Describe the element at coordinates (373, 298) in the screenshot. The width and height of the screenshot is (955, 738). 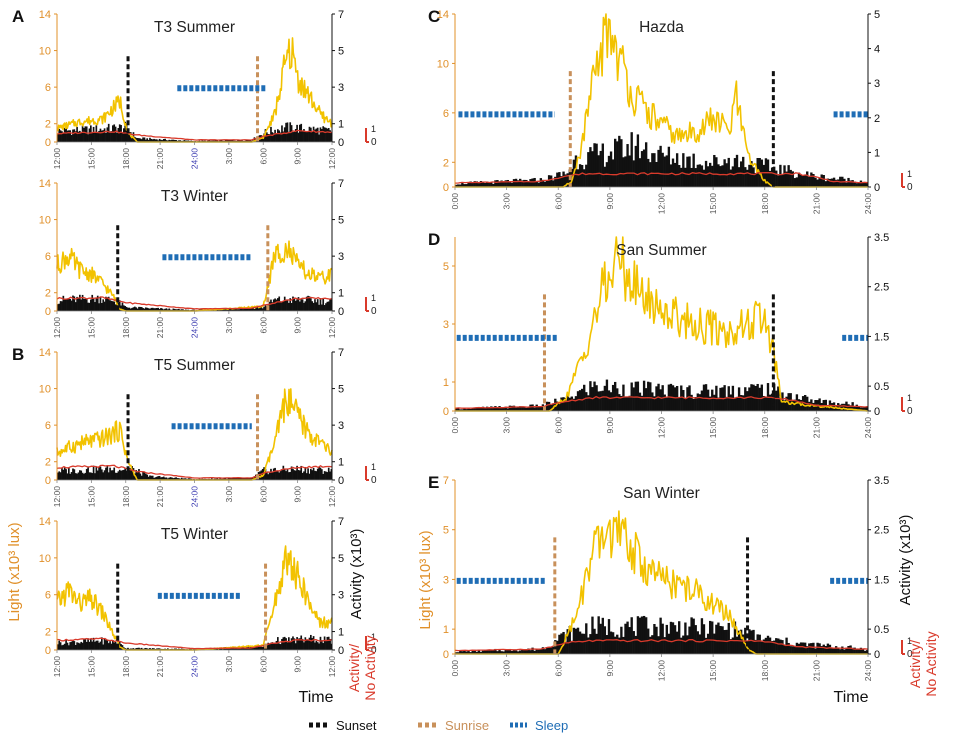
I see `ratio-tick-label: 1` at that location.